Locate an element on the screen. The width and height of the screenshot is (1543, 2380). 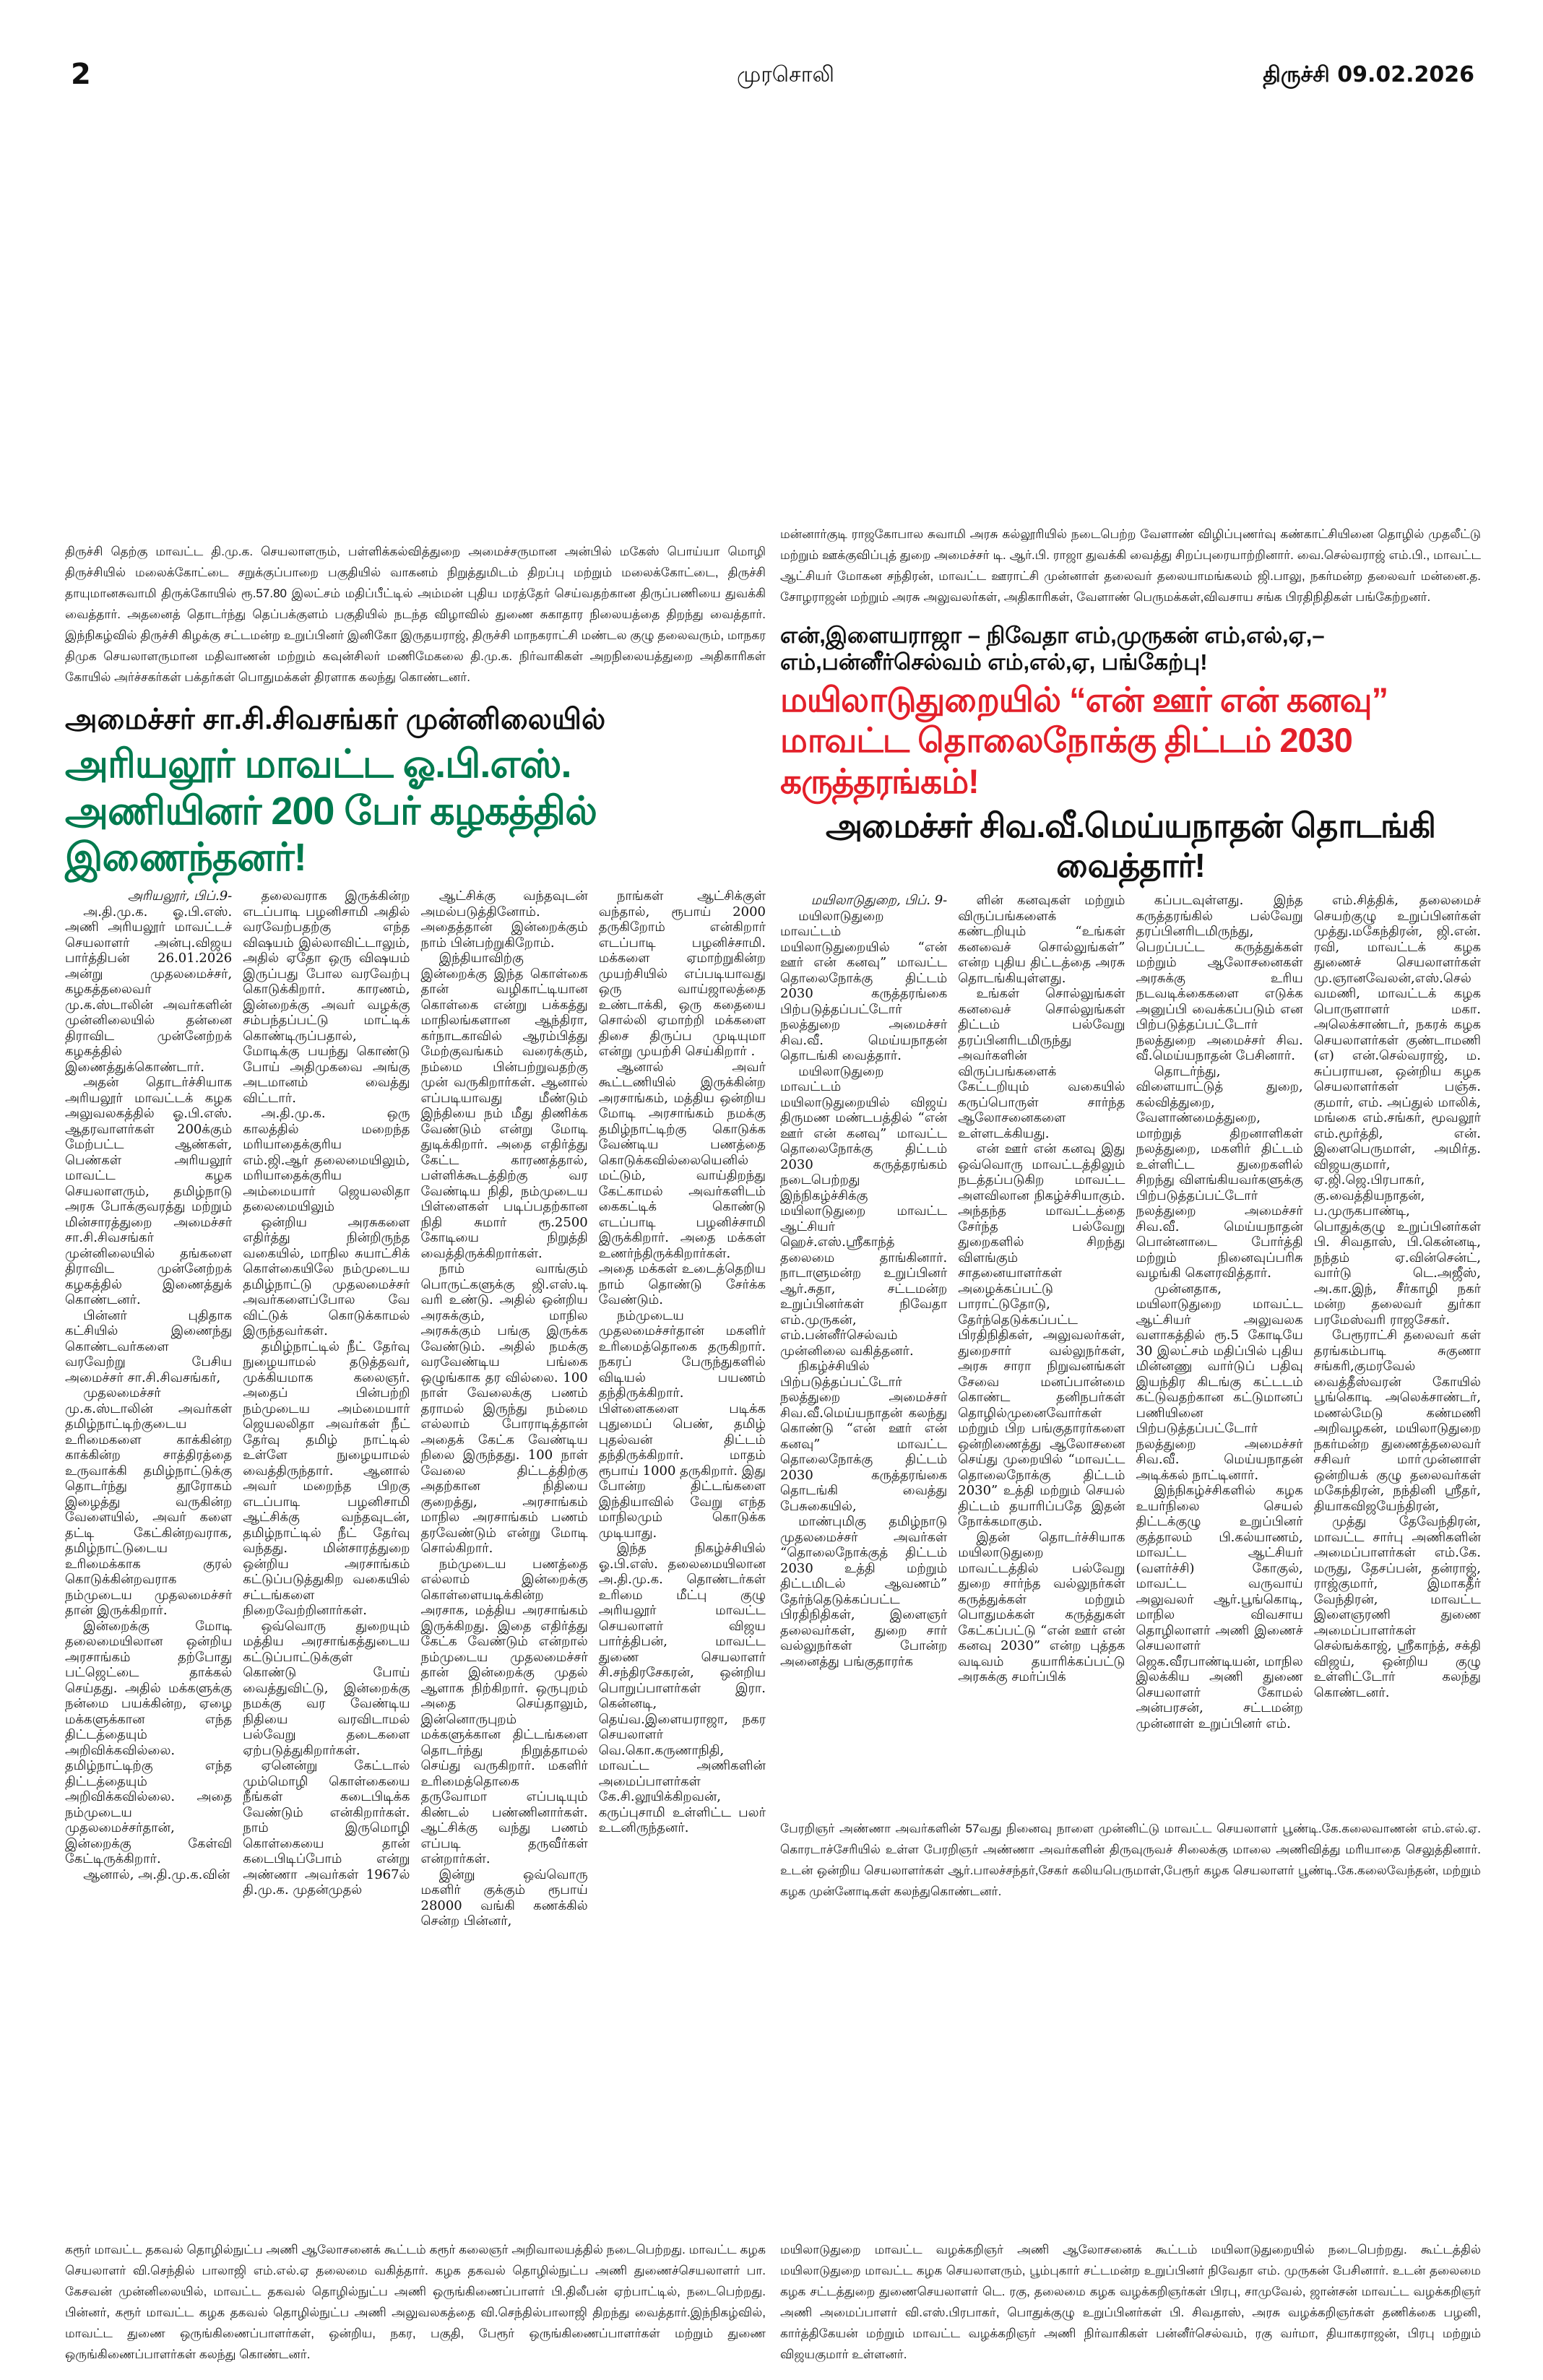
page-number: 2 is located at coordinates (81, 74).